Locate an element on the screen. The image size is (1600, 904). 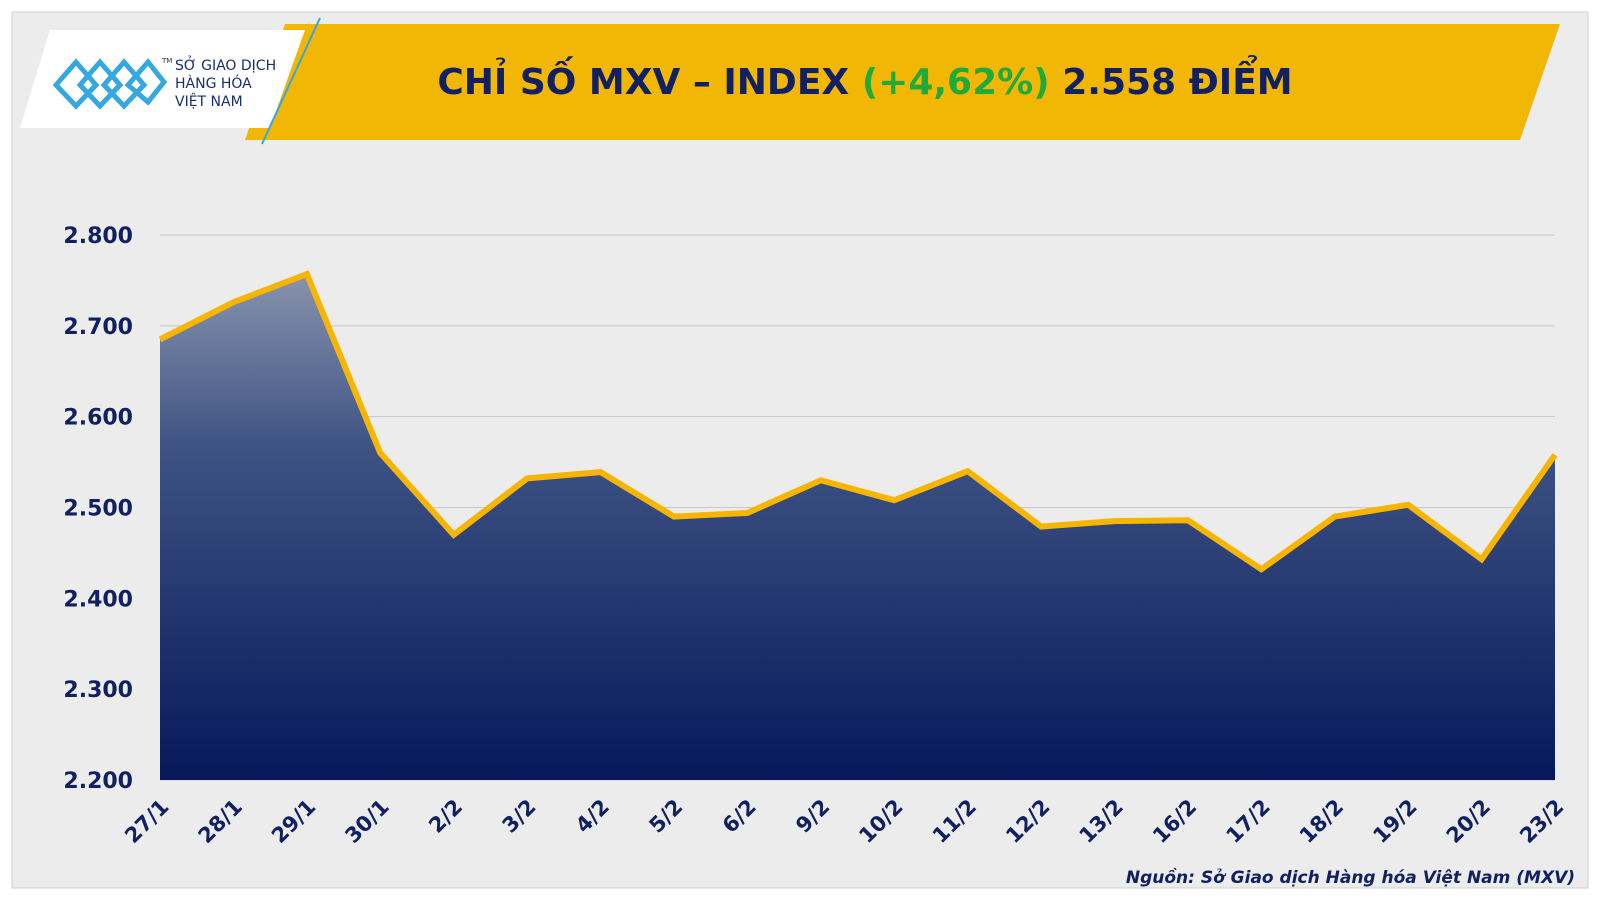
y-tick-label: 2.700 is located at coordinates (98, 327).